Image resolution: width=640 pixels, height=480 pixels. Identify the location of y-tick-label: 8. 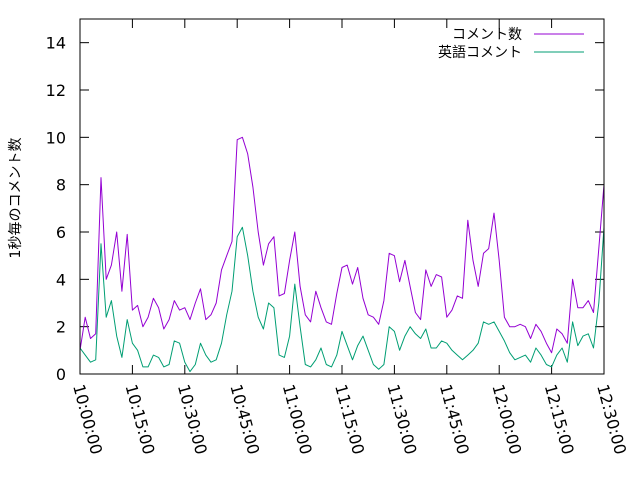
(61, 185).